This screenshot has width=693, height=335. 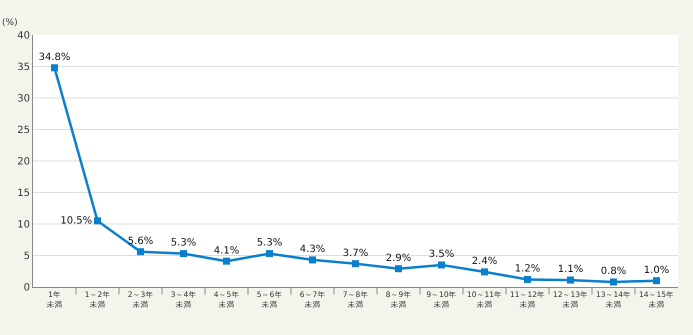 What do you see at coordinates (441, 254) in the screenshot?
I see `data-label: 3.5%` at bounding box center [441, 254].